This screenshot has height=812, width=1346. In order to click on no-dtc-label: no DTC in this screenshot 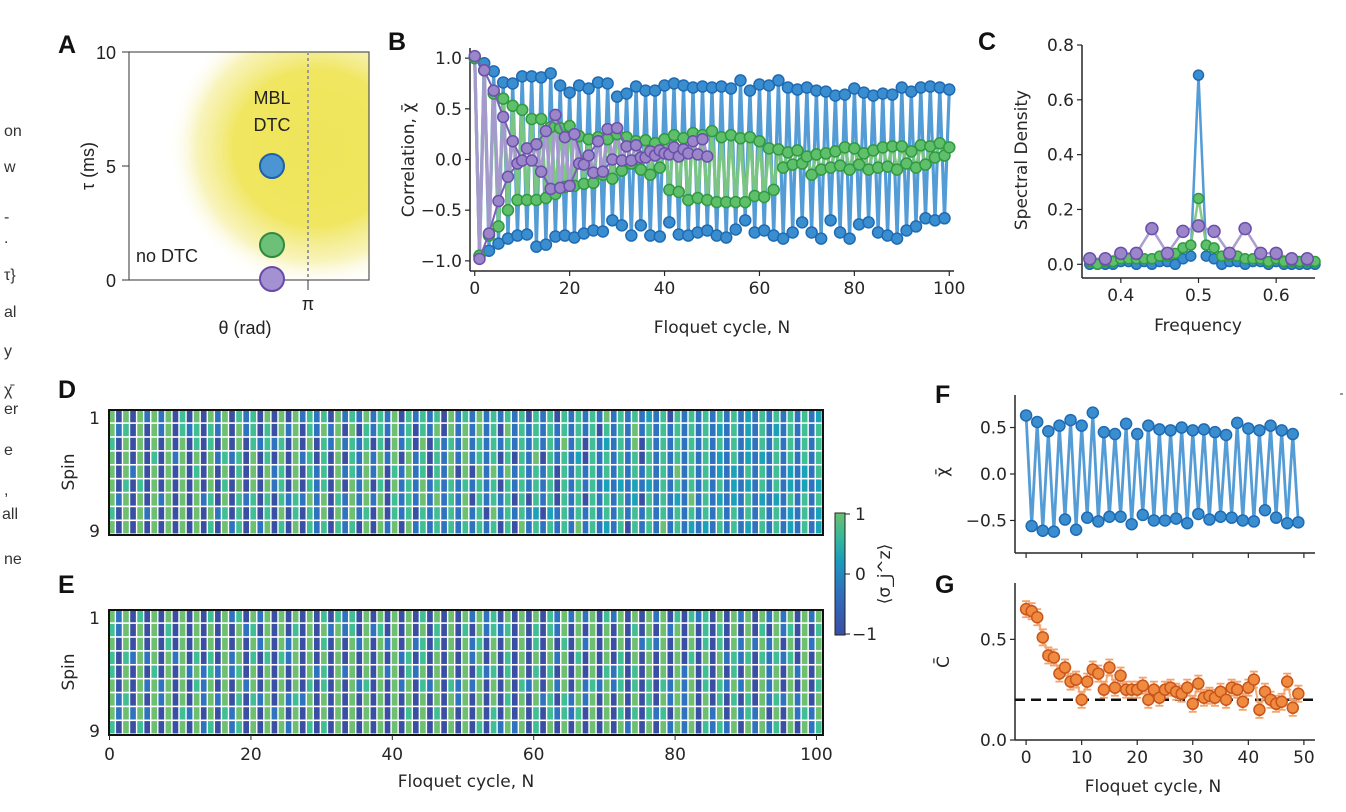, I will do `click(167, 256)`.